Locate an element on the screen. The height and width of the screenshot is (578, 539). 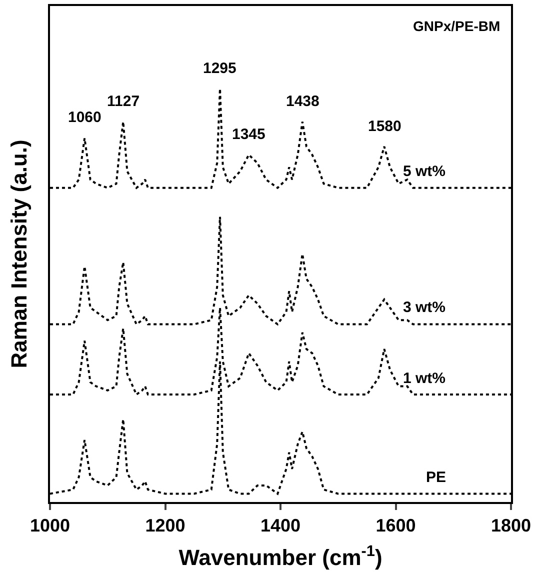
x-axis-title: Wavenumber (cm$^{-1}$) is located at coordinates (280, 556).